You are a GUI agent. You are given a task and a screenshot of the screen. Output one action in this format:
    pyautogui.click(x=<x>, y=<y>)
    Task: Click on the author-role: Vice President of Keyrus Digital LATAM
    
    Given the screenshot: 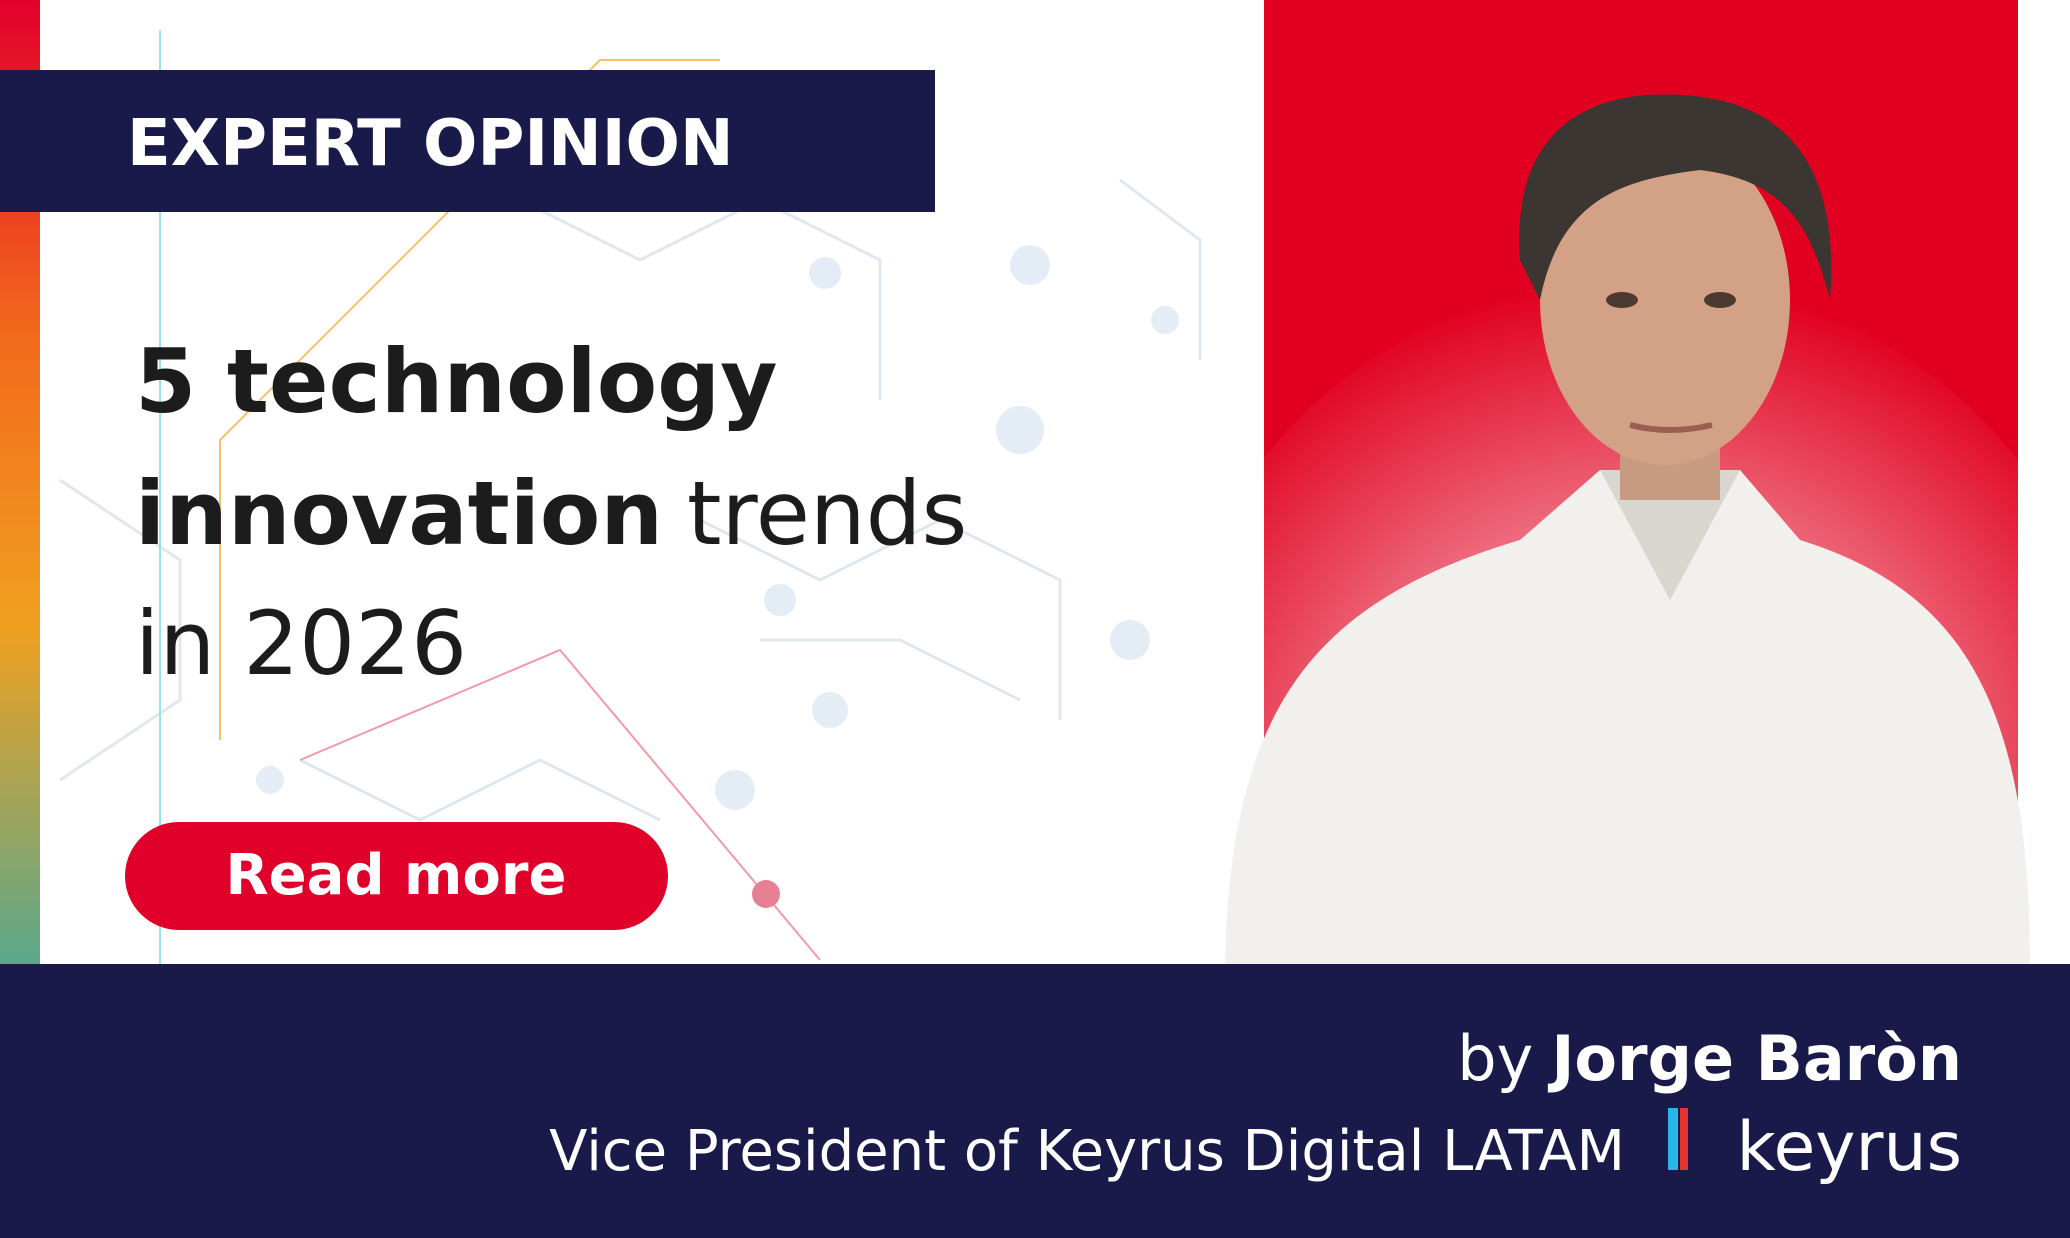 What is the action you would take?
    pyautogui.click(x=1087, y=1151)
    